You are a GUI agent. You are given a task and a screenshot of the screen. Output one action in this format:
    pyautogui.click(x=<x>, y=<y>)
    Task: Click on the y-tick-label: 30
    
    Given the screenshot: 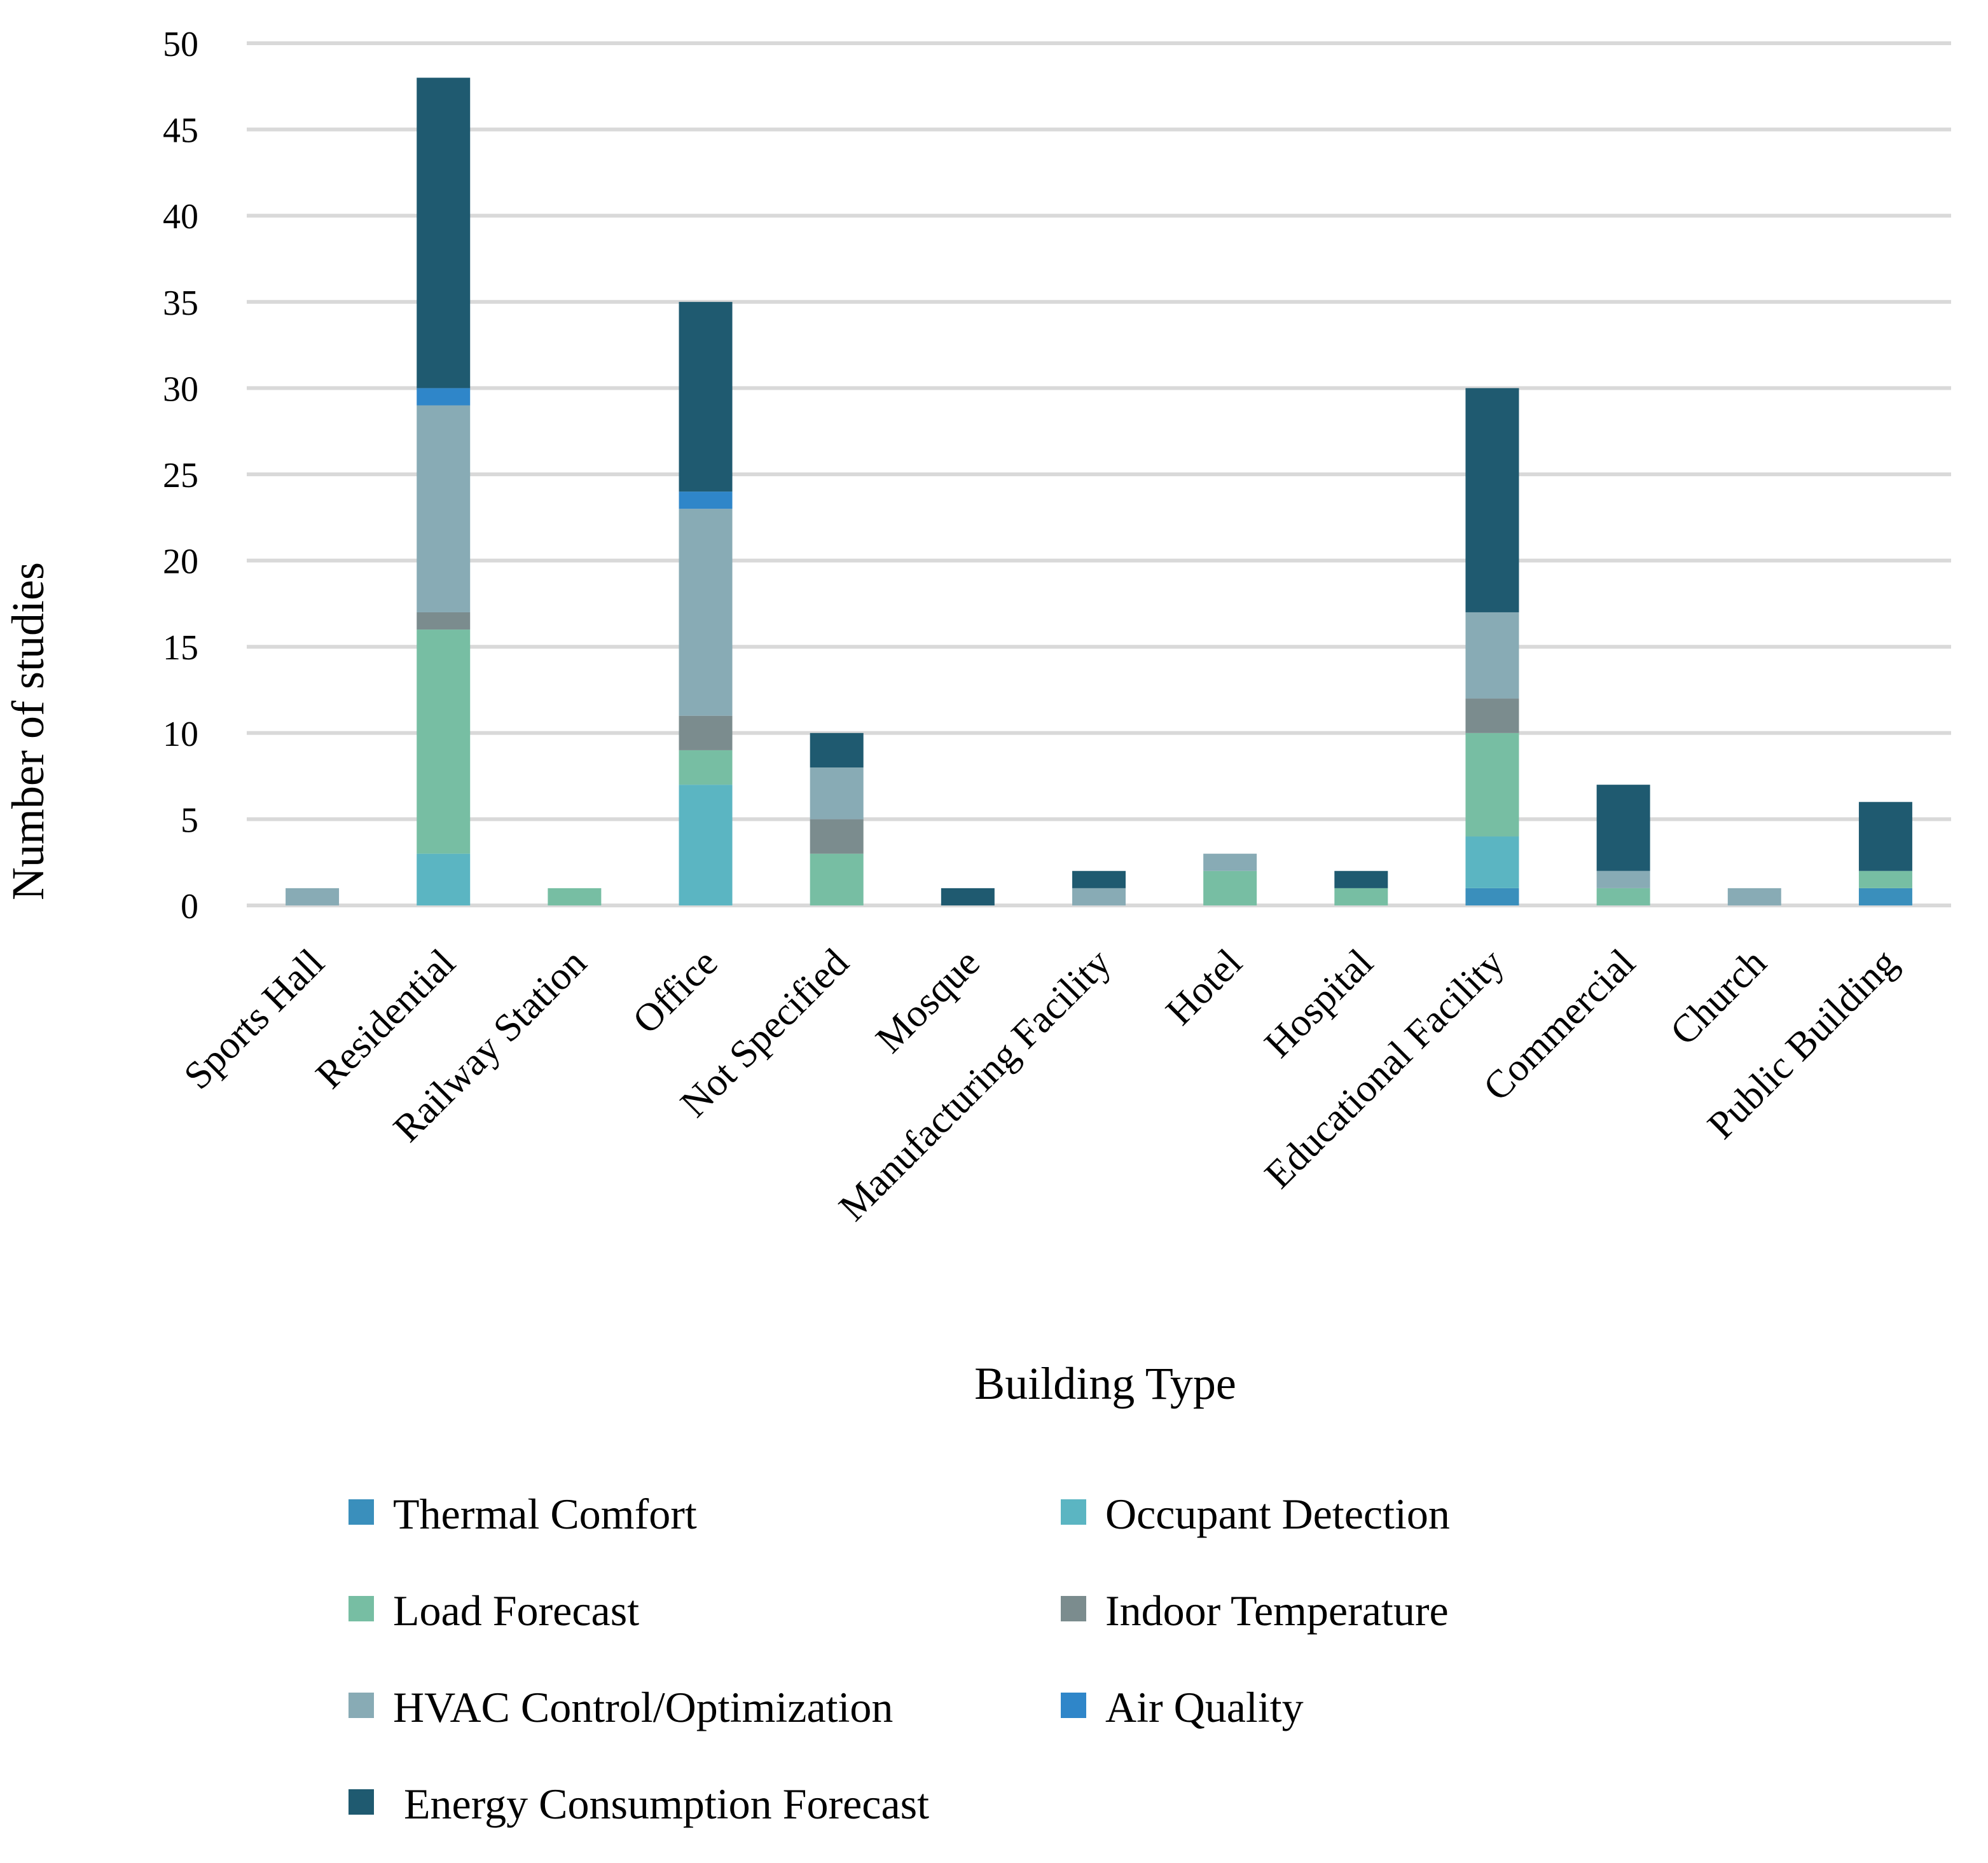 What is the action you would take?
    pyautogui.click(x=180, y=389)
    